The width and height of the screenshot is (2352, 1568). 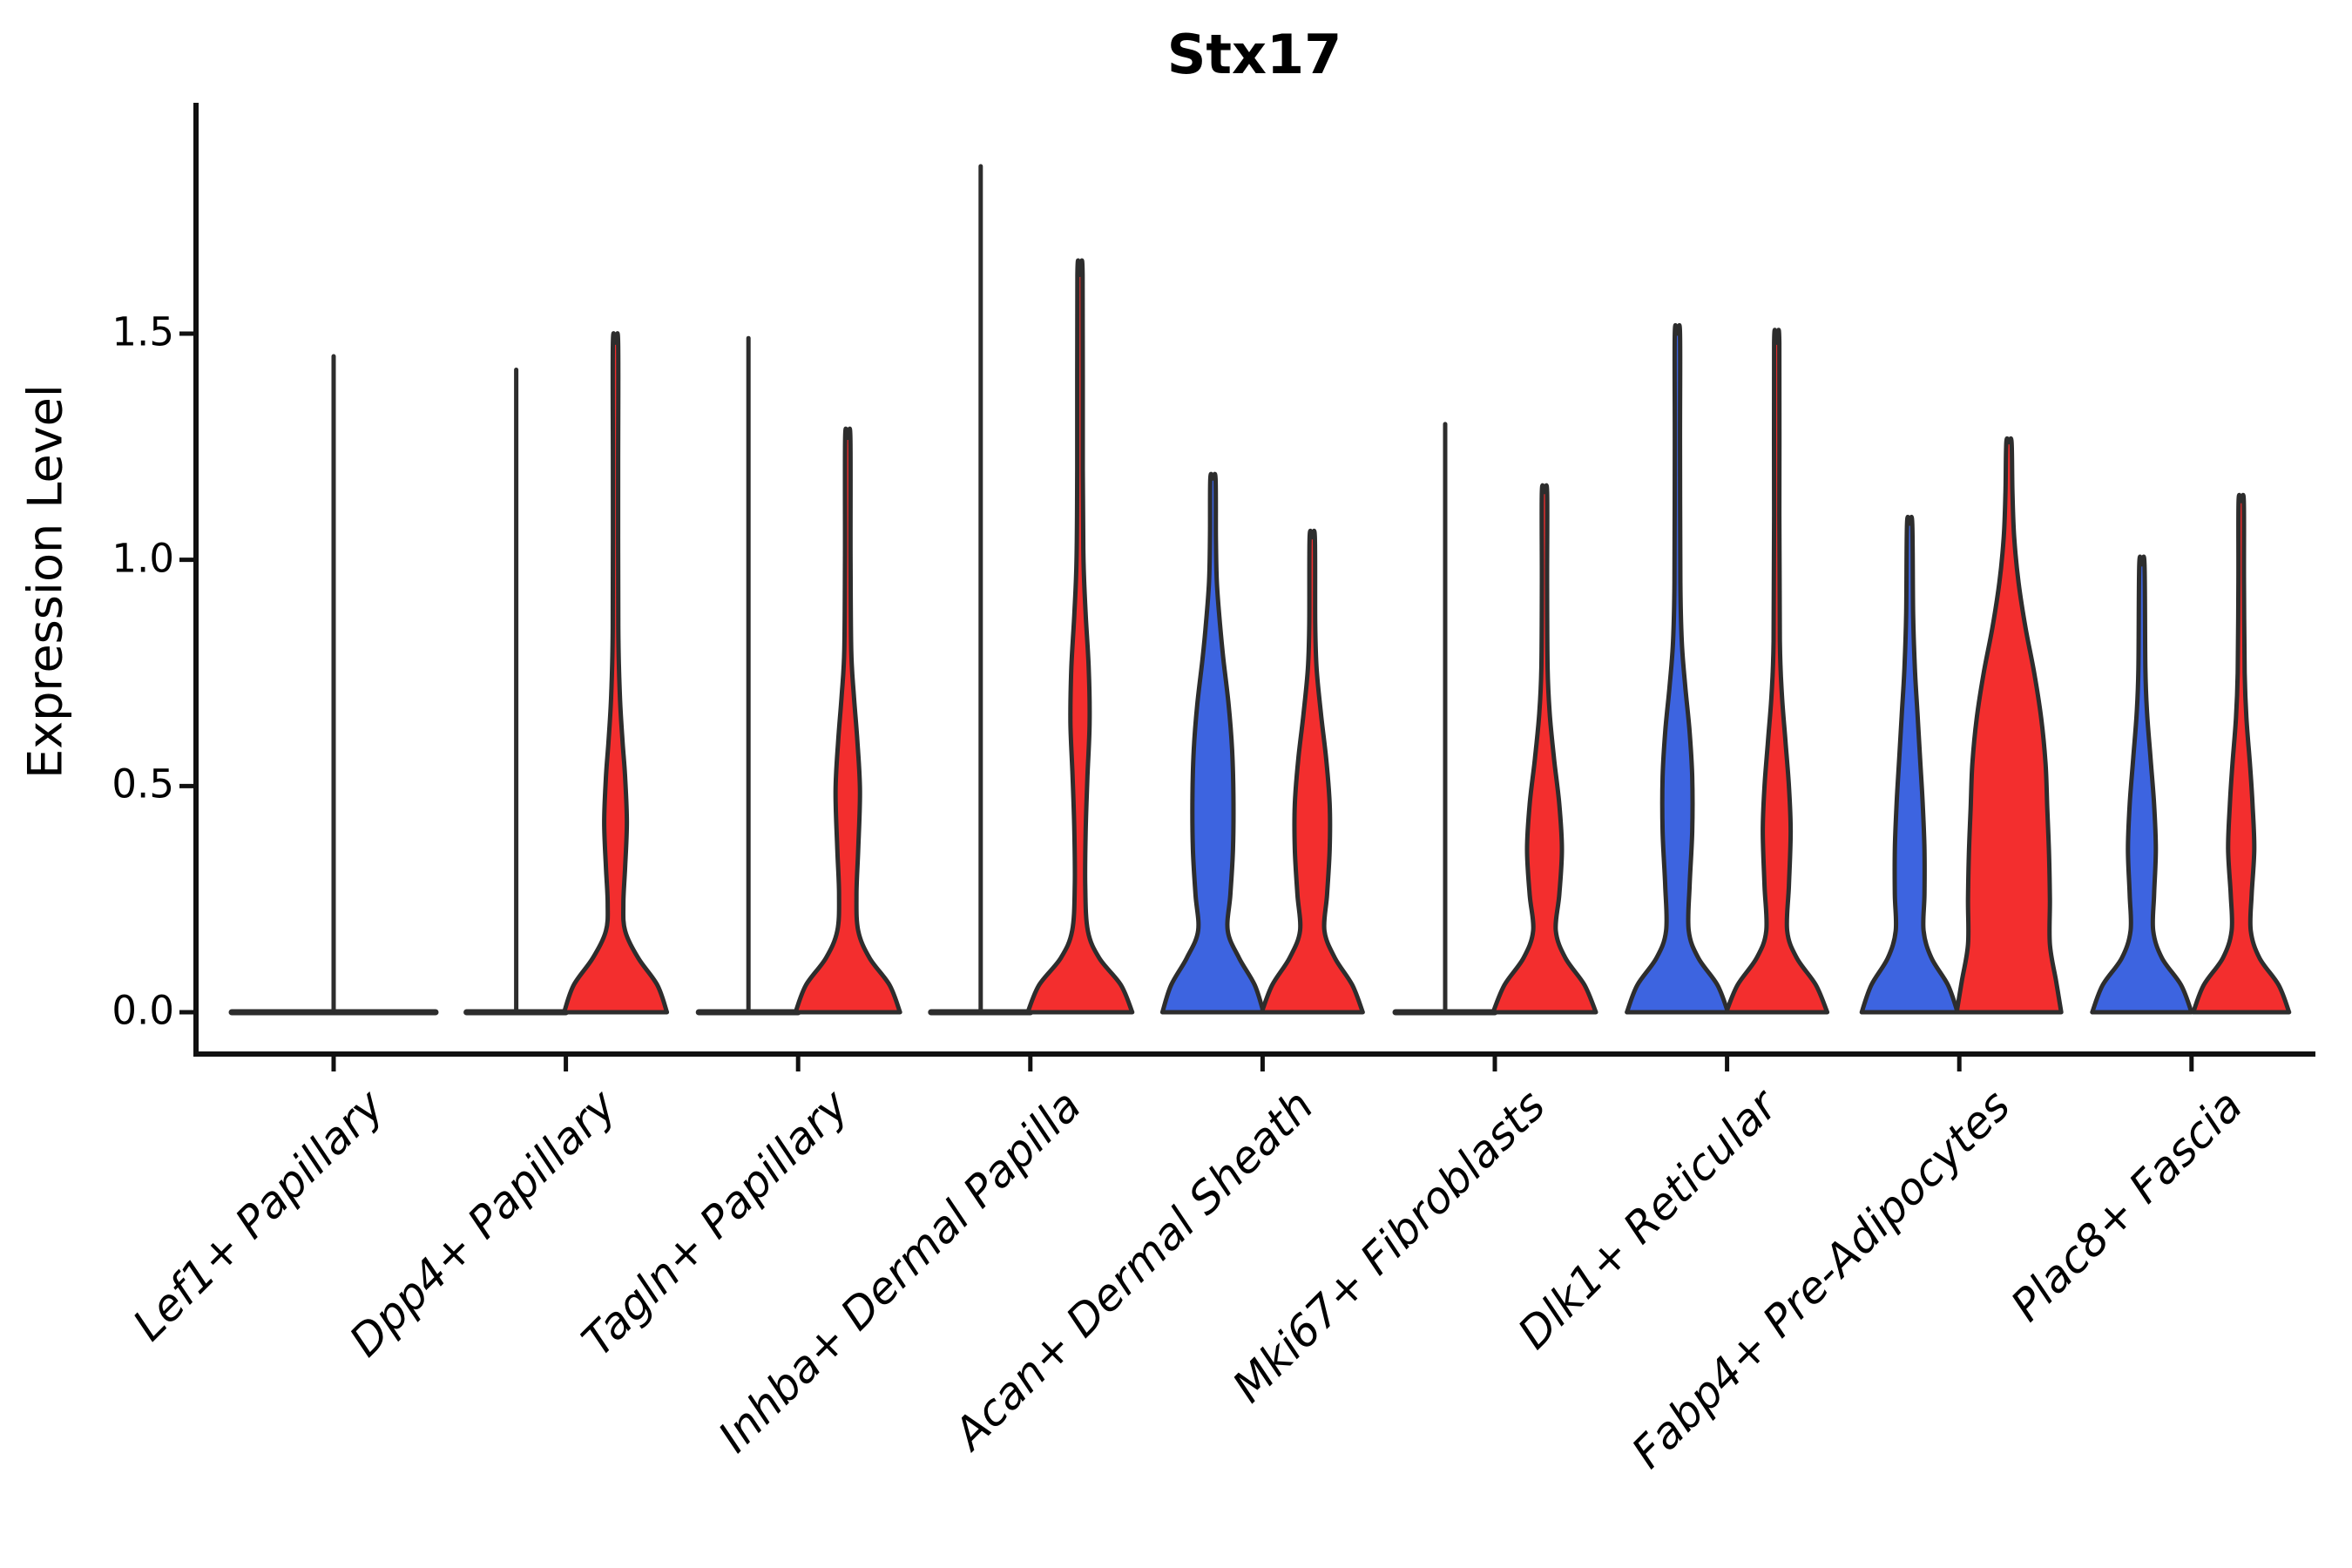 I want to click on violin-fabp4-pre-adipocytes-blue, so click(x=1910, y=764).